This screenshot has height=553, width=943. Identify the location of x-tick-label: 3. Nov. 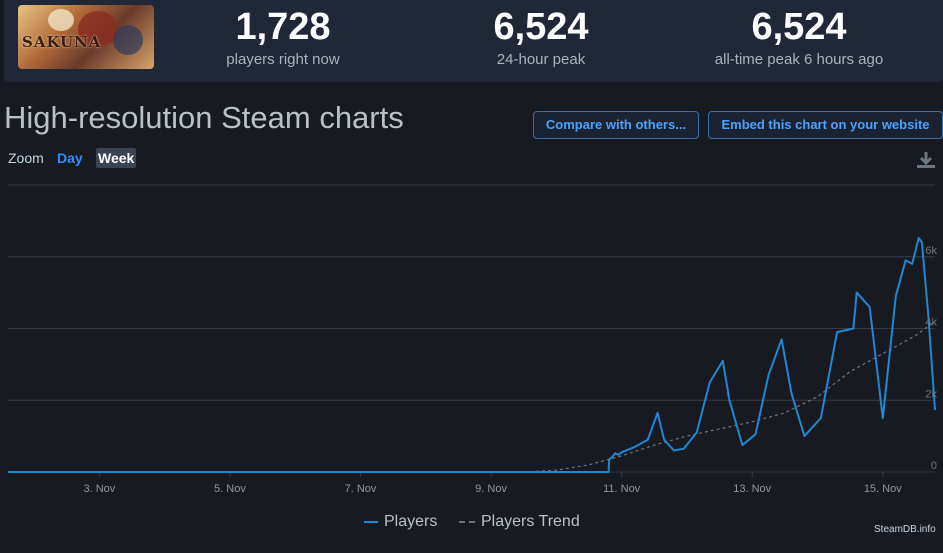
(99, 489).